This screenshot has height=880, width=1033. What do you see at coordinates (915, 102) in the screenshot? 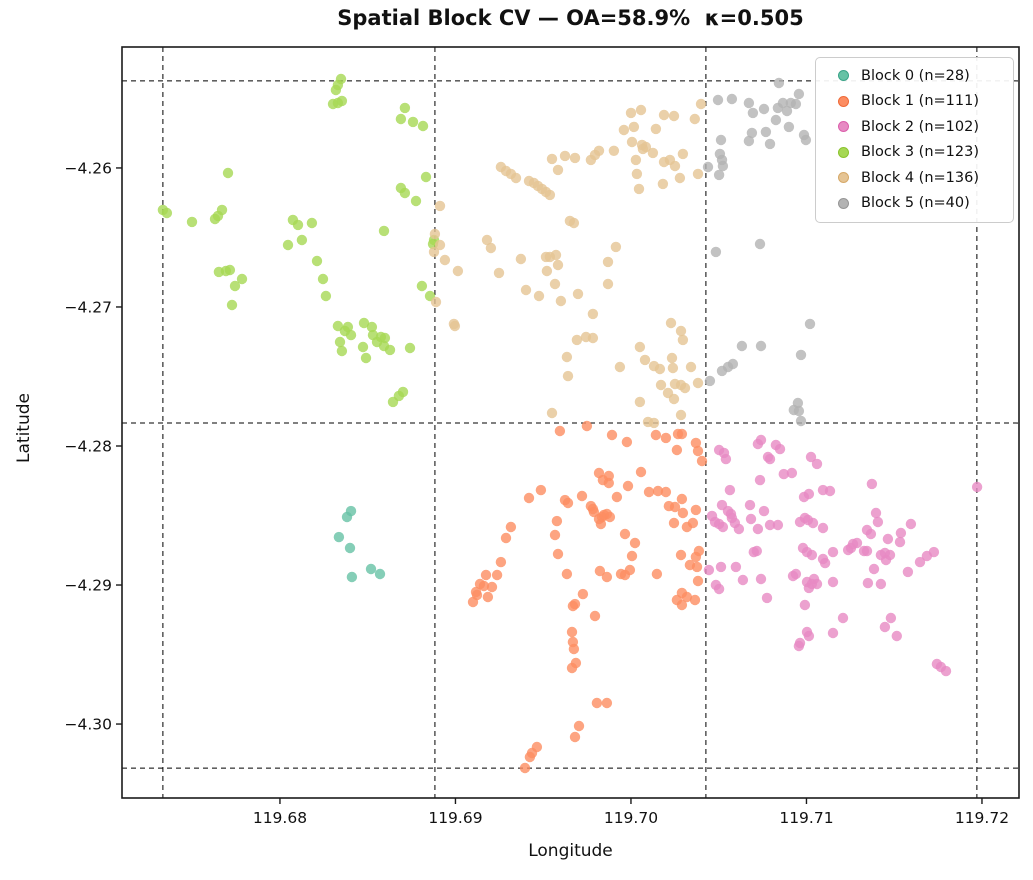
I see `legend-entry-block-1: Block 1 (n=111)` at bounding box center [915, 102].